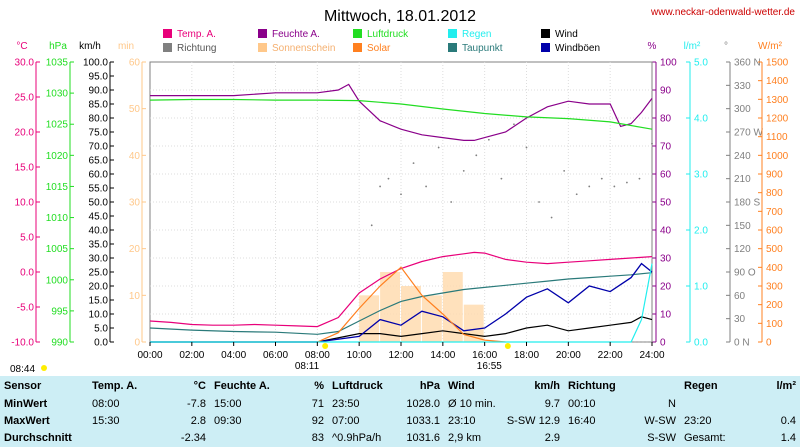  What do you see at coordinates (99, 77) in the screenshot?
I see `axis-tick-label: 95.0` at bounding box center [99, 77].